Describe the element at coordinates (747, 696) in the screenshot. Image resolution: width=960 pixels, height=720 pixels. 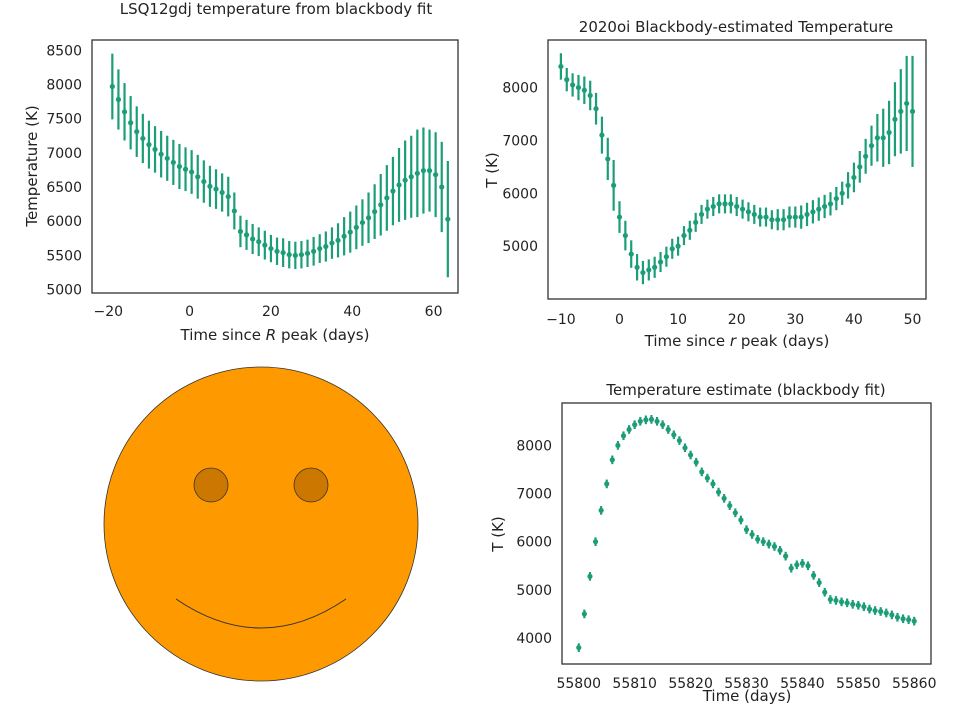
I see `x-axis-label: Time (days)` at that location.